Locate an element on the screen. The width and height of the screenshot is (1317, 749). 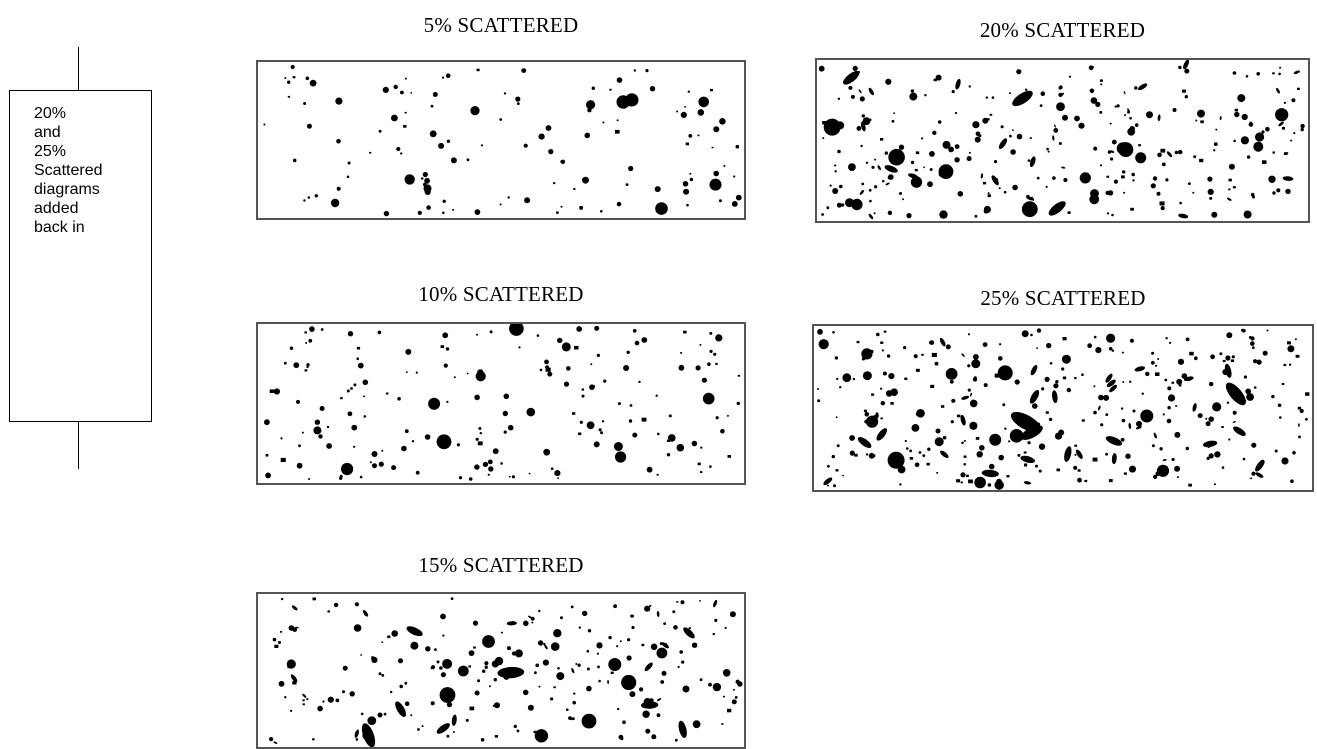
panel-title-10-scattered: 10% SCATTERED is located at coordinates (501, 294).